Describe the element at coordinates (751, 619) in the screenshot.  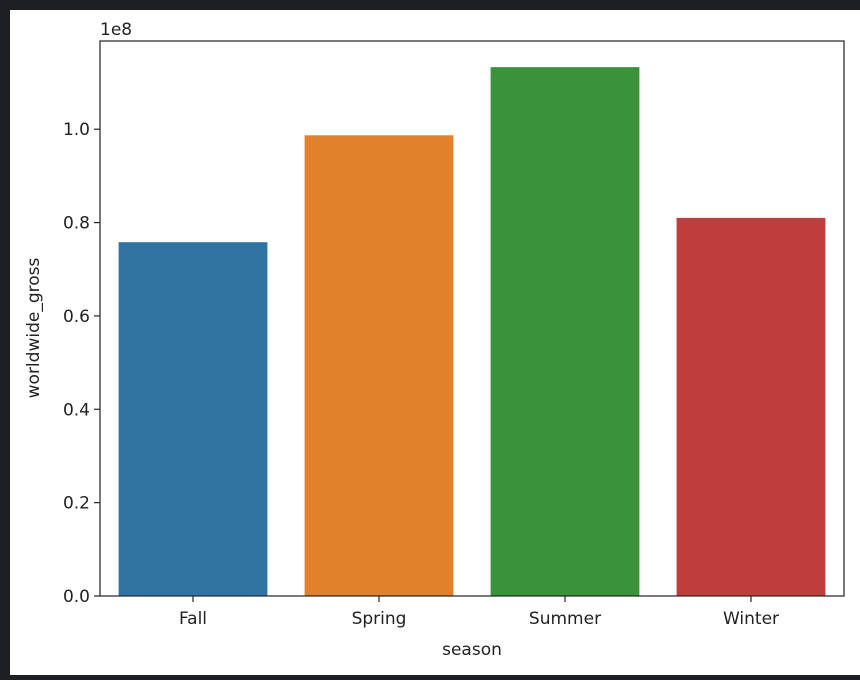
I see `x-tick-label: Winter` at that location.